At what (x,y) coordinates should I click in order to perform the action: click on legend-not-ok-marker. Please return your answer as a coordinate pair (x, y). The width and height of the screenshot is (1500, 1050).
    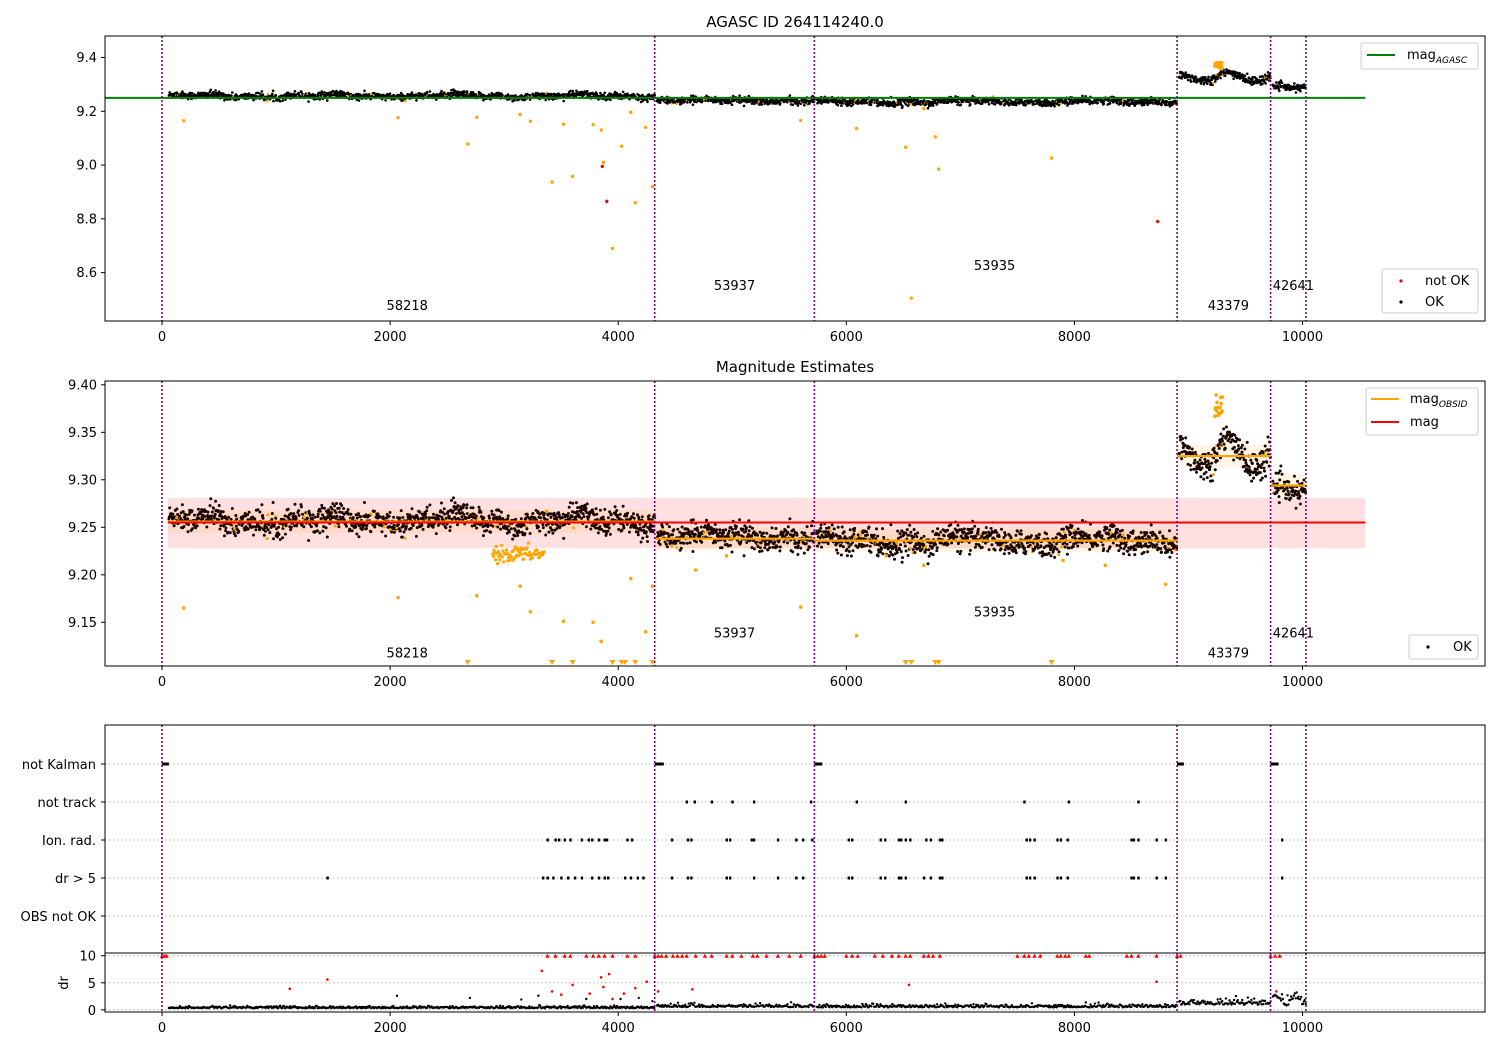
    Looking at the image, I should click on (1401, 281).